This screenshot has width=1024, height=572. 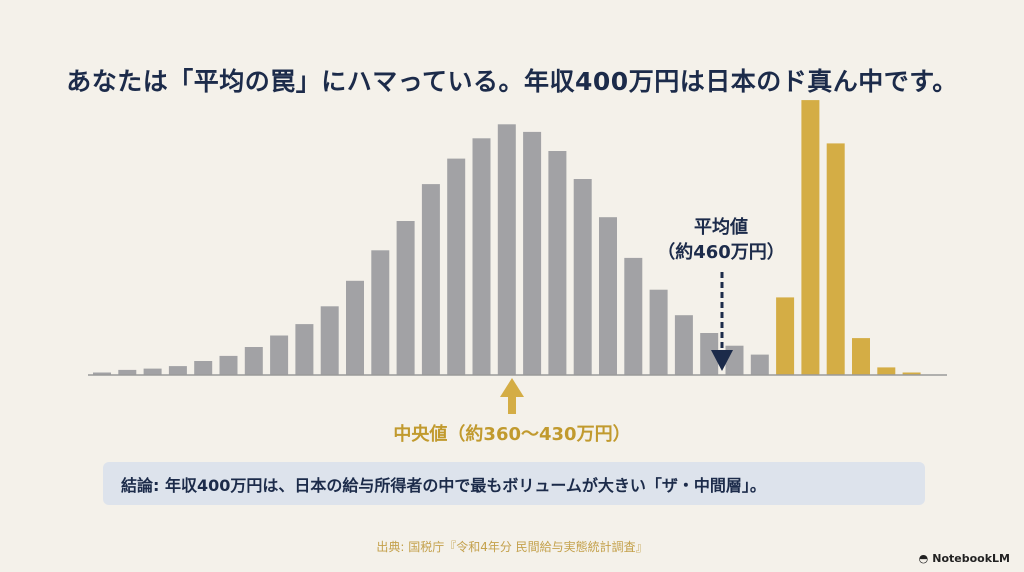 What do you see at coordinates (923, 558) in the screenshot?
I see `notebooklm-logo-icon: ◓` at bounding box center [923, 558].